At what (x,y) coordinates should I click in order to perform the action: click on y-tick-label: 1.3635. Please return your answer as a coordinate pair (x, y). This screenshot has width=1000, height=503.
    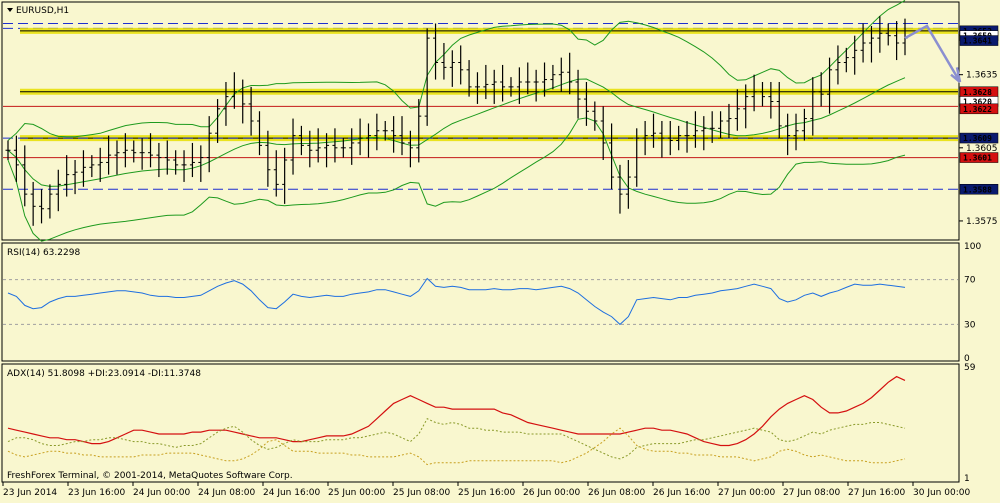
    Looking at the image, I should click on (982, 76).